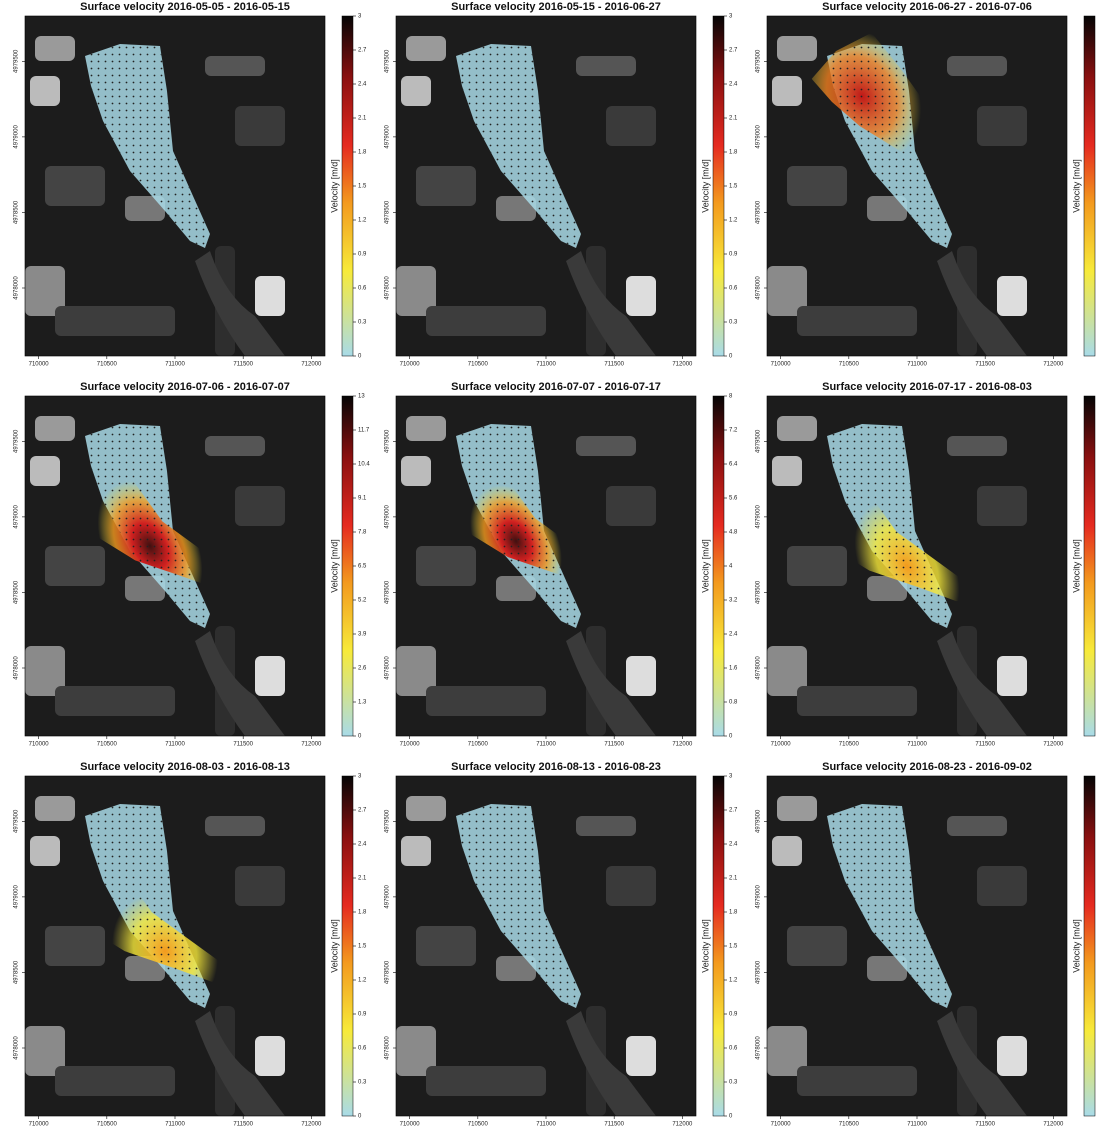  Describe the element at coordinates (733, 499) in the screenshot. I see `colorbar-tick-label: 5.6` at that location.